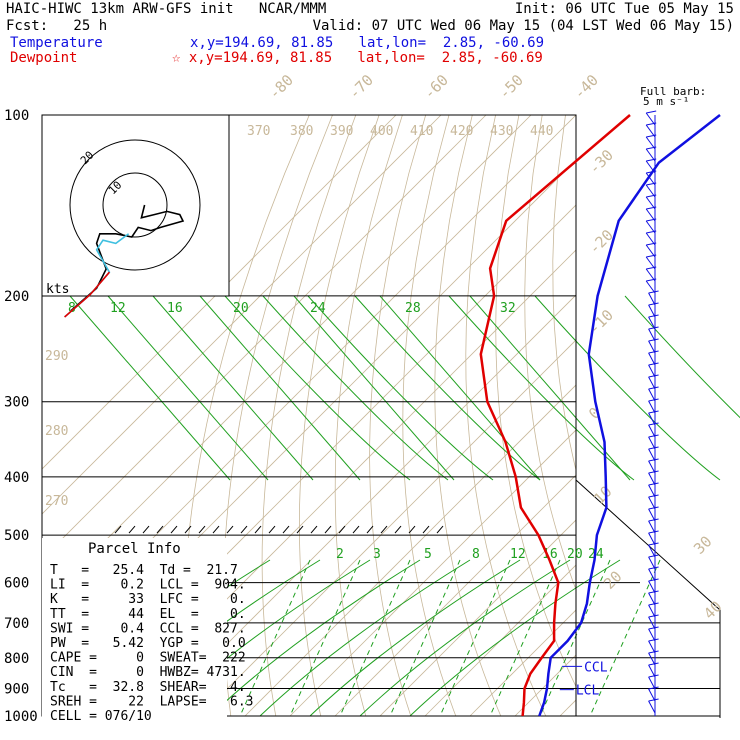  What do you see at coordinates (148, 585) in the screenshot?
I see `parcel-row: LI = 0.2 LCL = 904.` at bounding box center [148, 585].